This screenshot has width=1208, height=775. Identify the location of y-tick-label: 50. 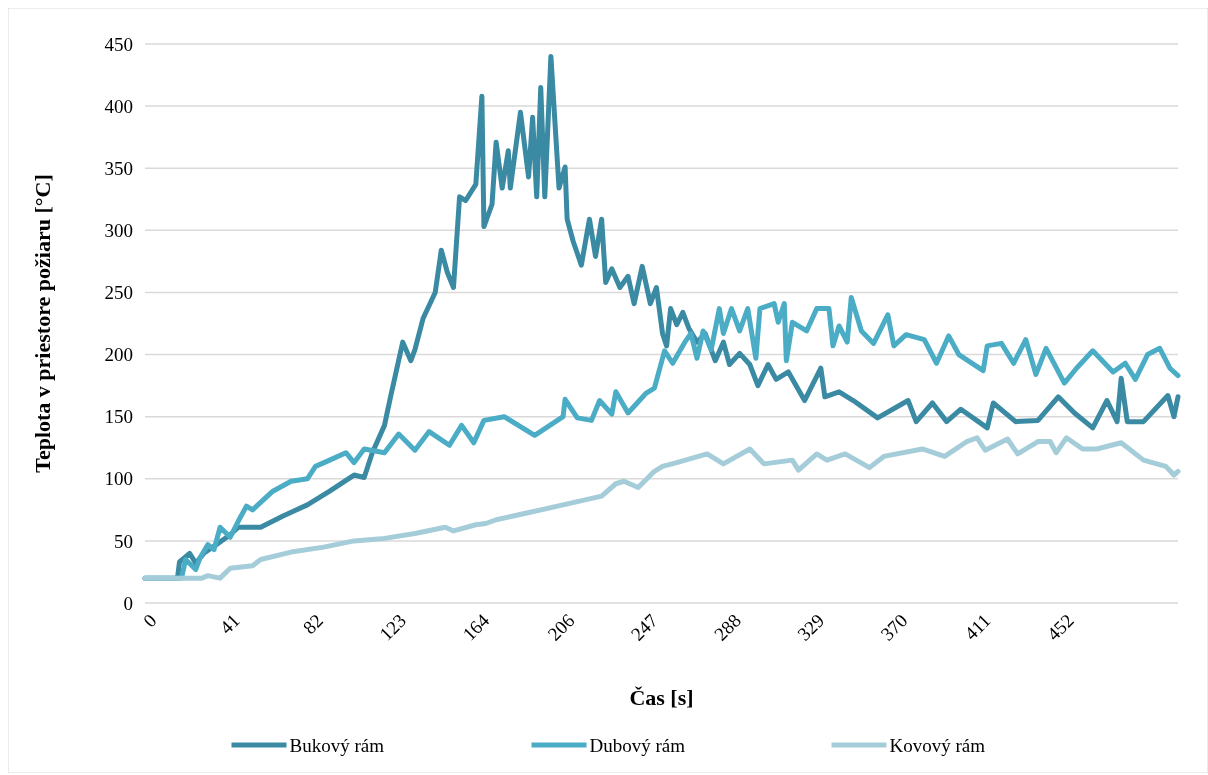
(123, 541).